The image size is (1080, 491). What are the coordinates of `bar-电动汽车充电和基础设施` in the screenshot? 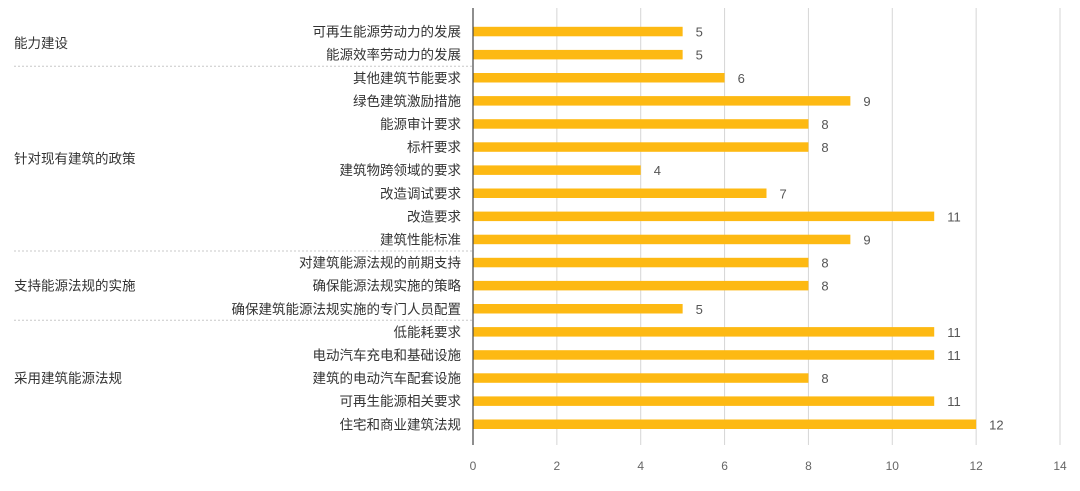 It's located at (704, 355).